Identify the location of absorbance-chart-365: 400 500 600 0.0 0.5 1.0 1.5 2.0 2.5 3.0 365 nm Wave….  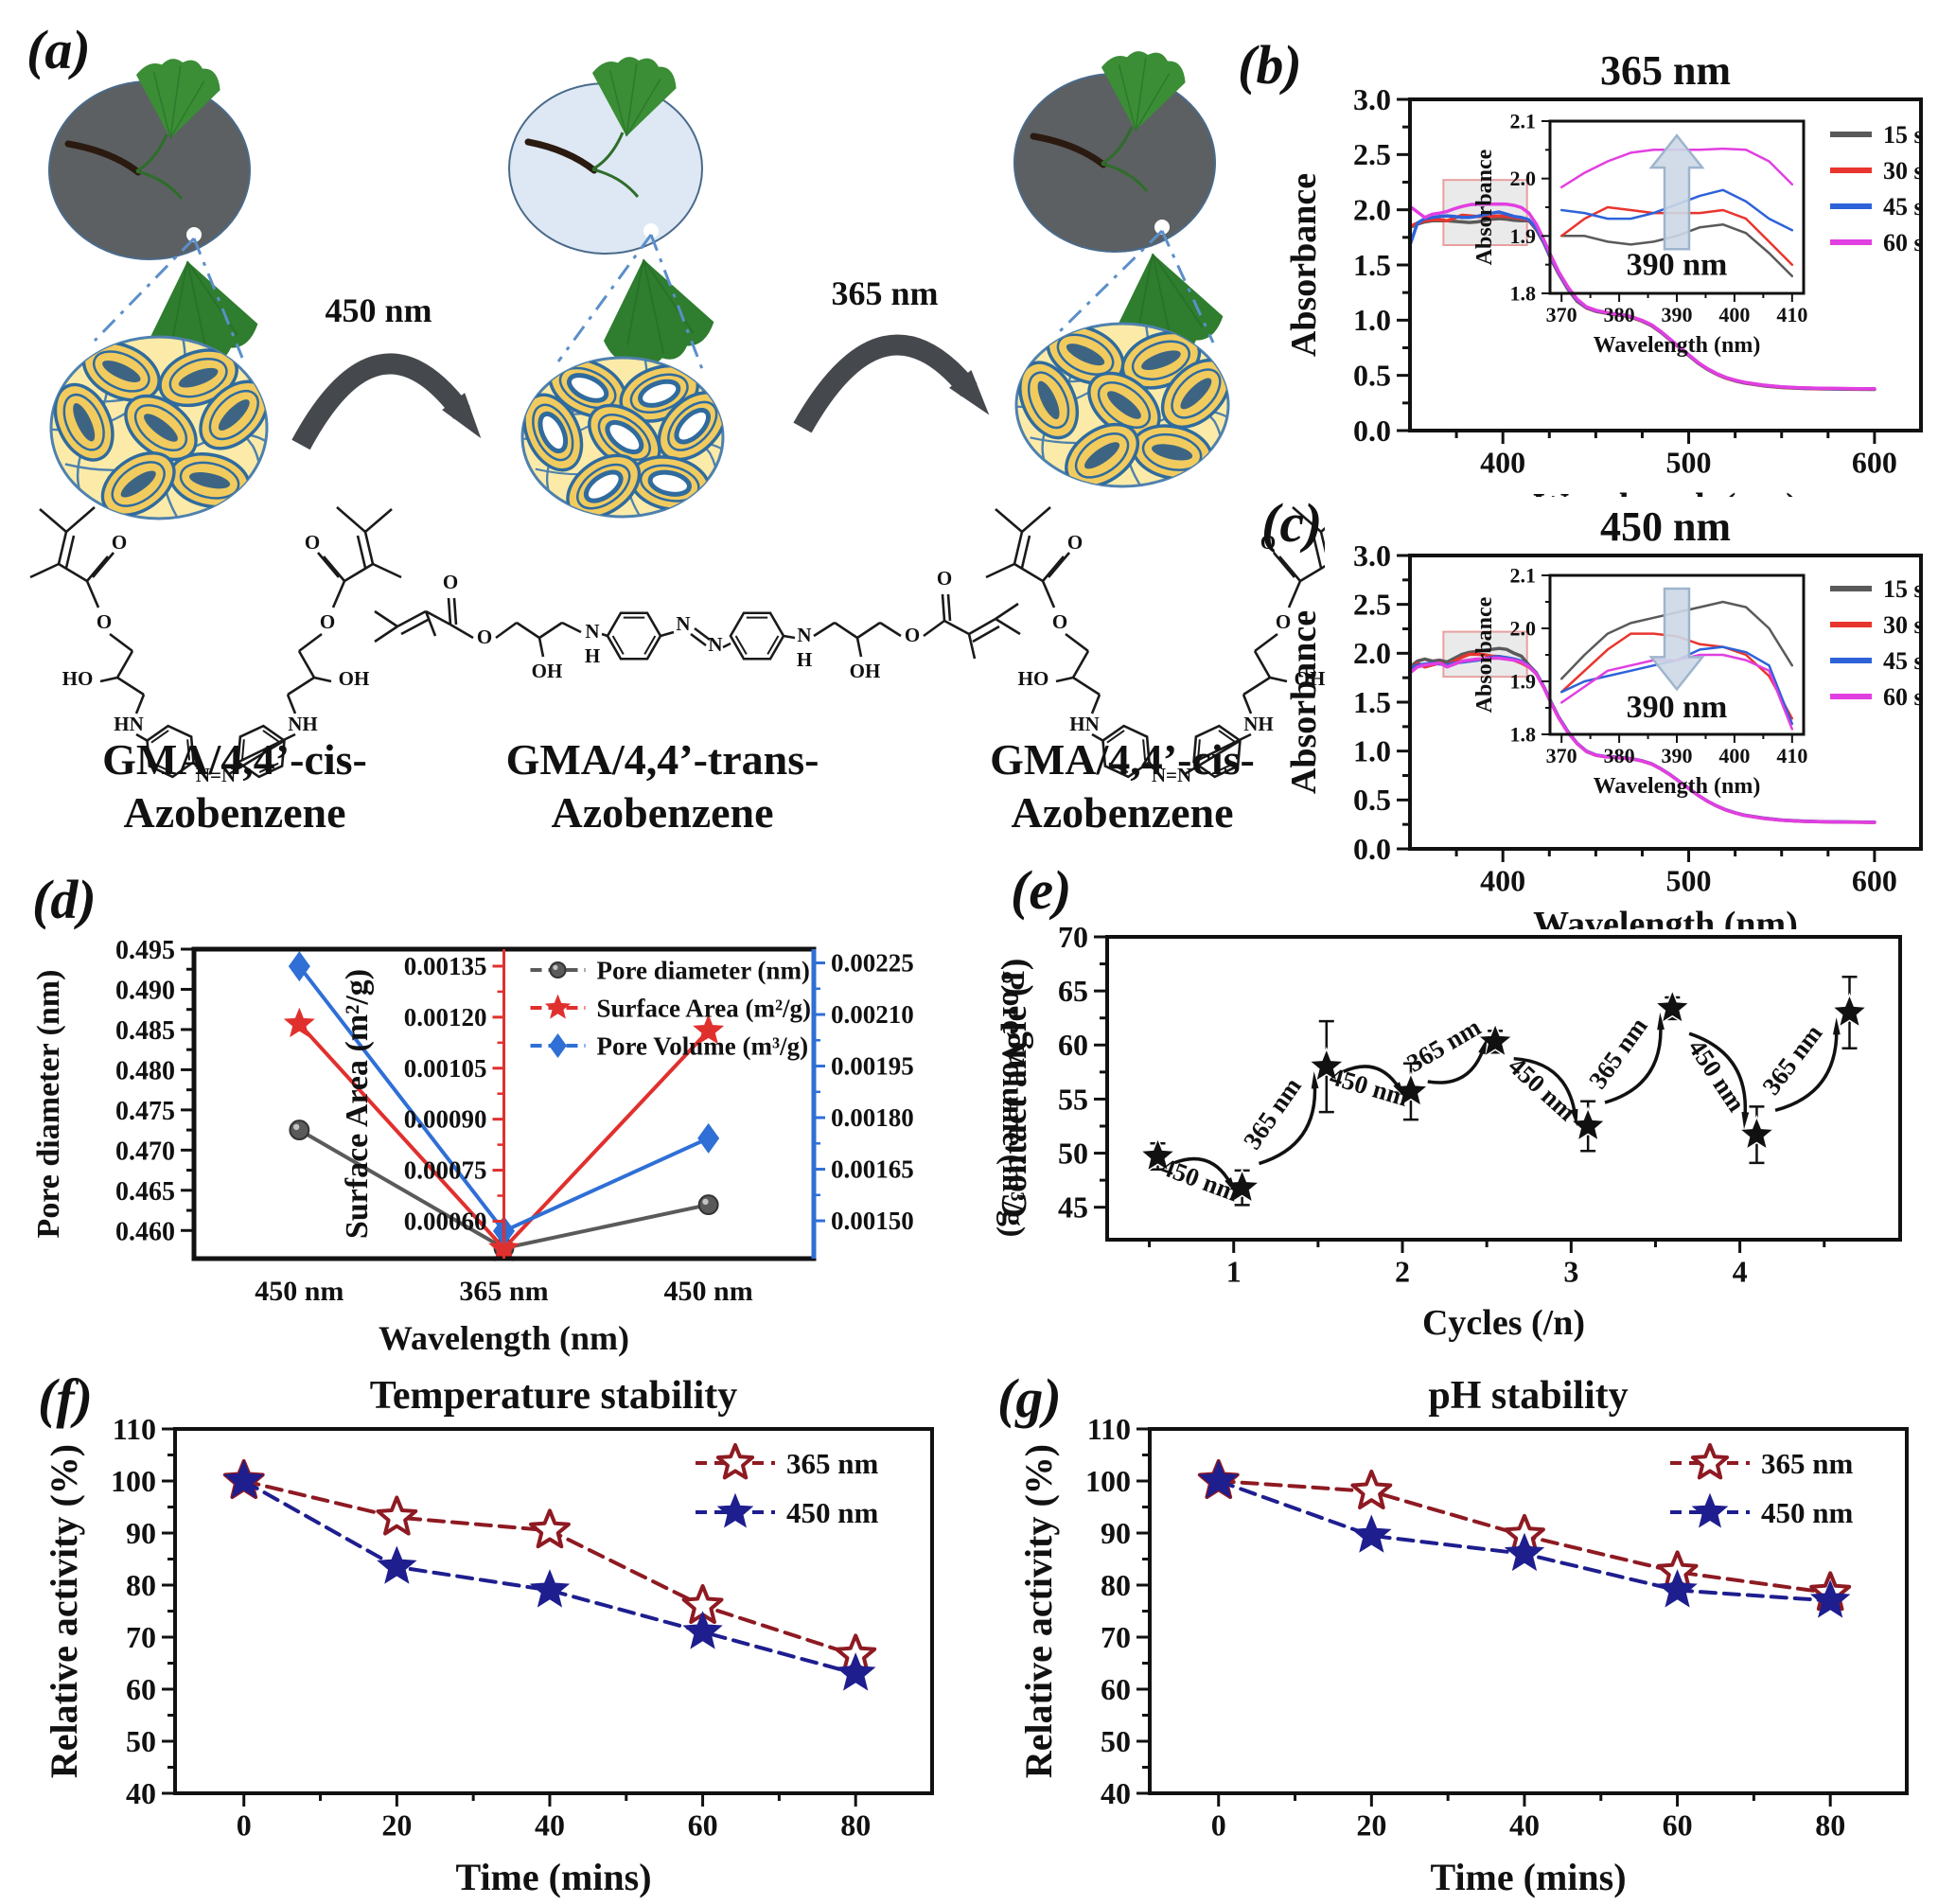
(1604, 272).